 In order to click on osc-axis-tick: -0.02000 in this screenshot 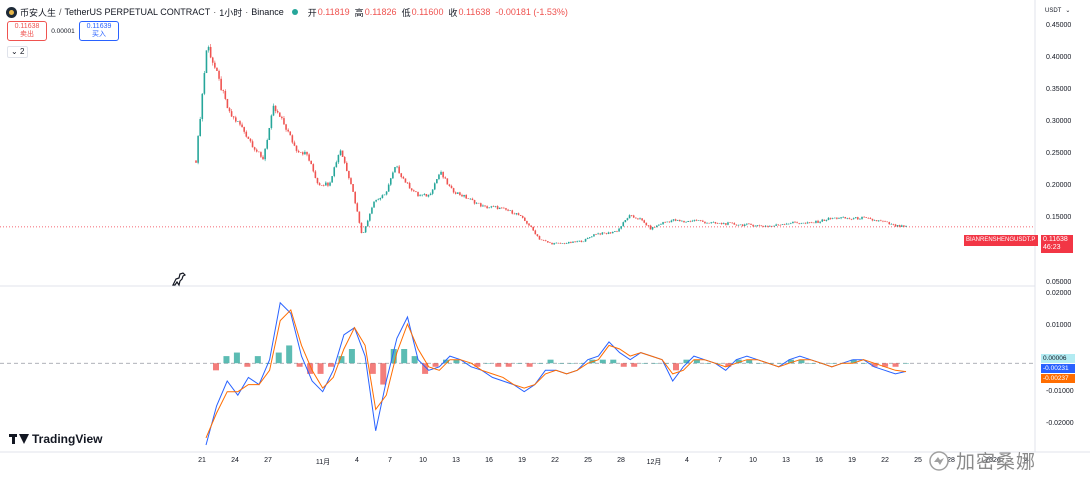, I will do `click(1060, 423)`.